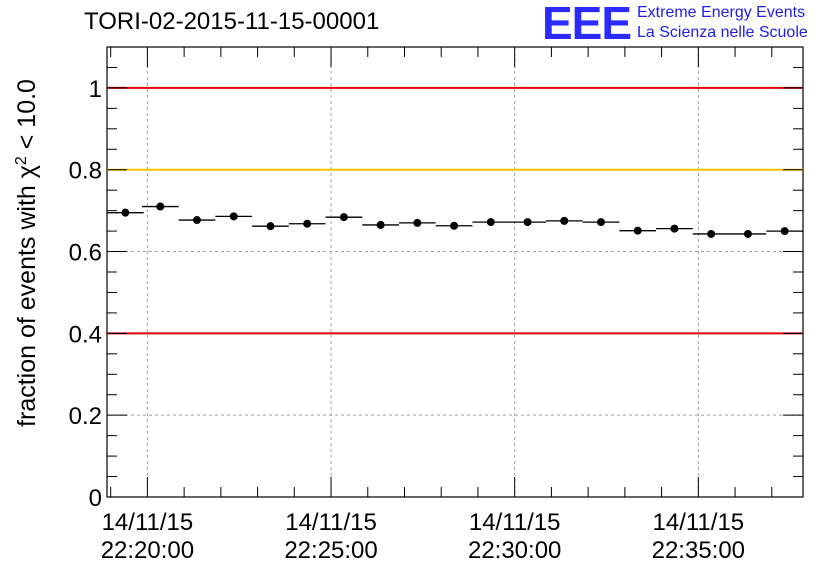 The width and height of the screenshot is (836, 572). I want to click on x-tick-label-time: 22:30:00, so click(514, 550).